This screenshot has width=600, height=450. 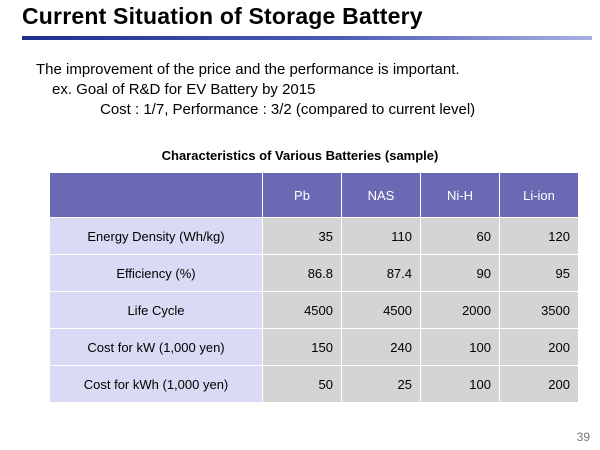 I want to click on row-label: Life Cycle, so click(x=156, y=310).